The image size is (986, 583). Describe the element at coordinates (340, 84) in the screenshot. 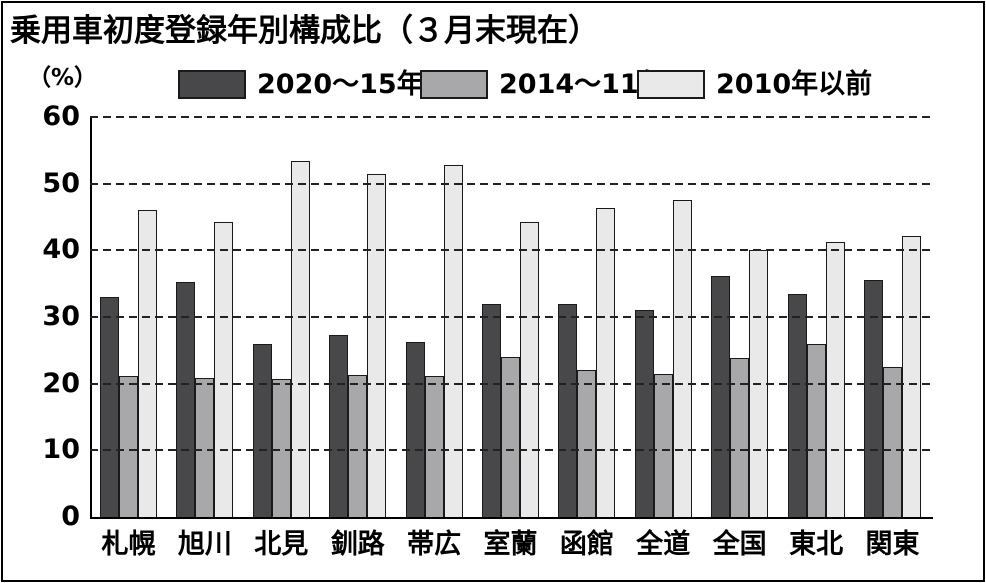

I see `legend-label: 2020〜15年` at that location.